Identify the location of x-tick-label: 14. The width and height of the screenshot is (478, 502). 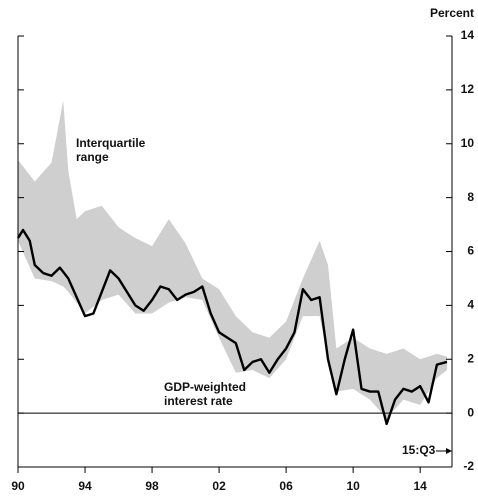
(420, 486).